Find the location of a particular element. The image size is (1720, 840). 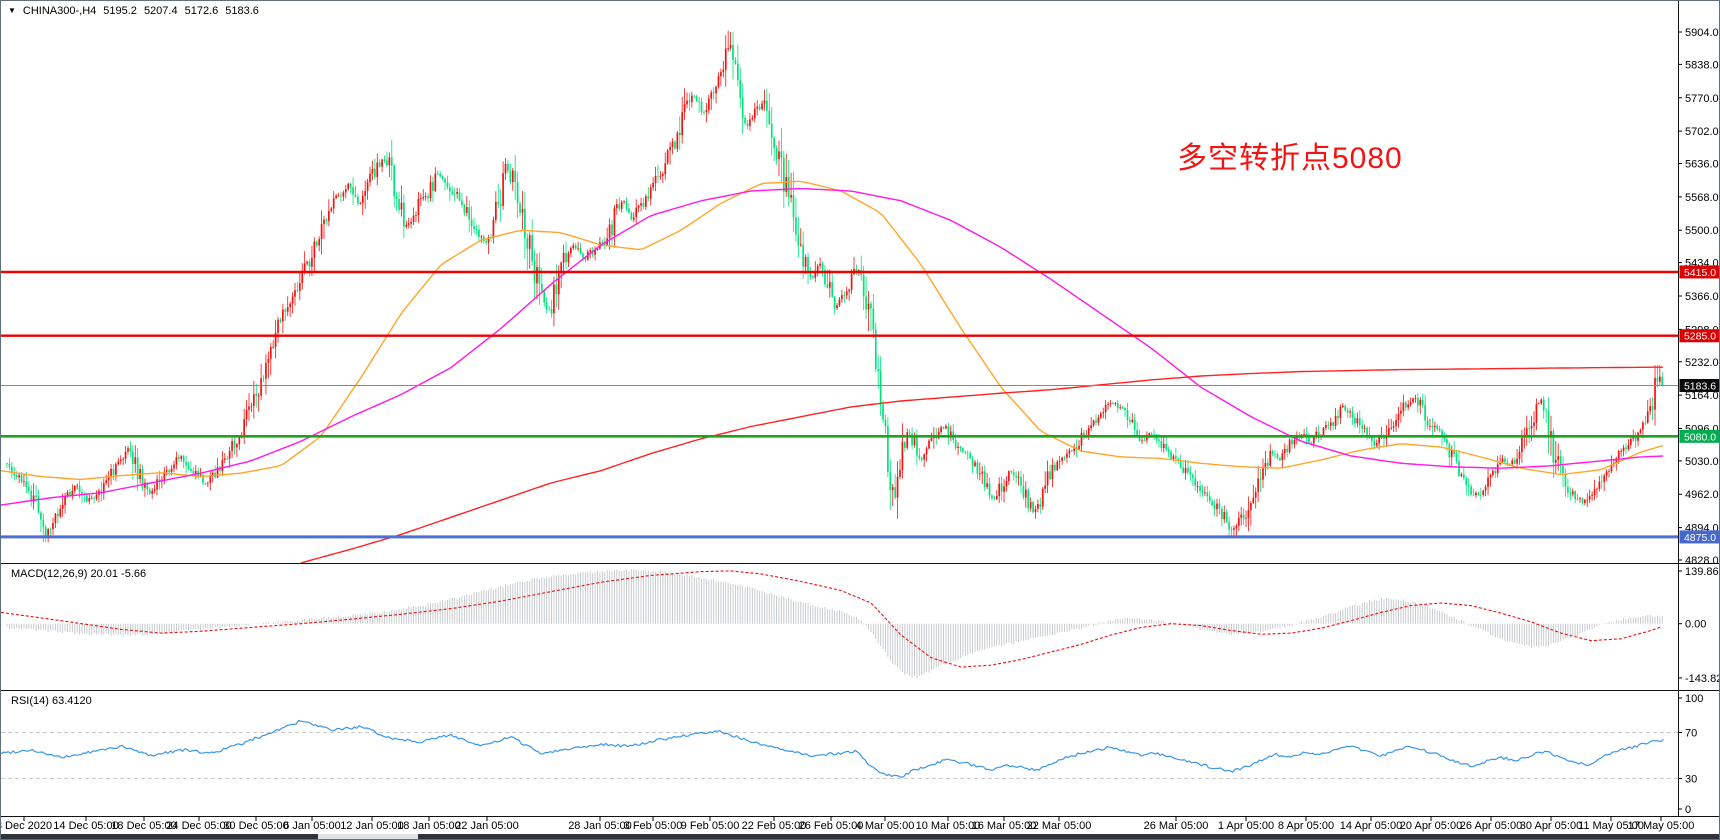

x-axis-date-label: 4 Mar 05:00 is located at coordinates (885, 826).